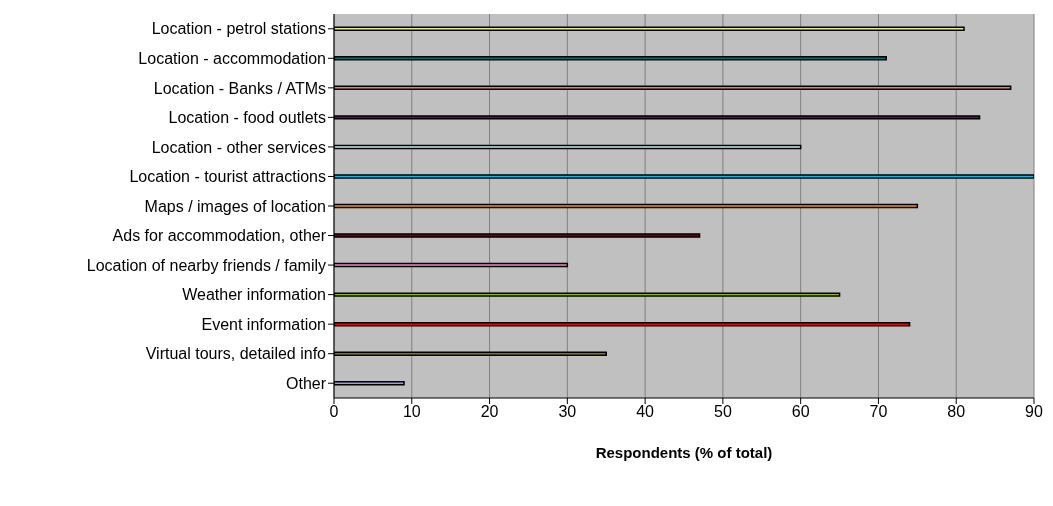  I want to click on x-tick-label: 0, so click(334, 412).